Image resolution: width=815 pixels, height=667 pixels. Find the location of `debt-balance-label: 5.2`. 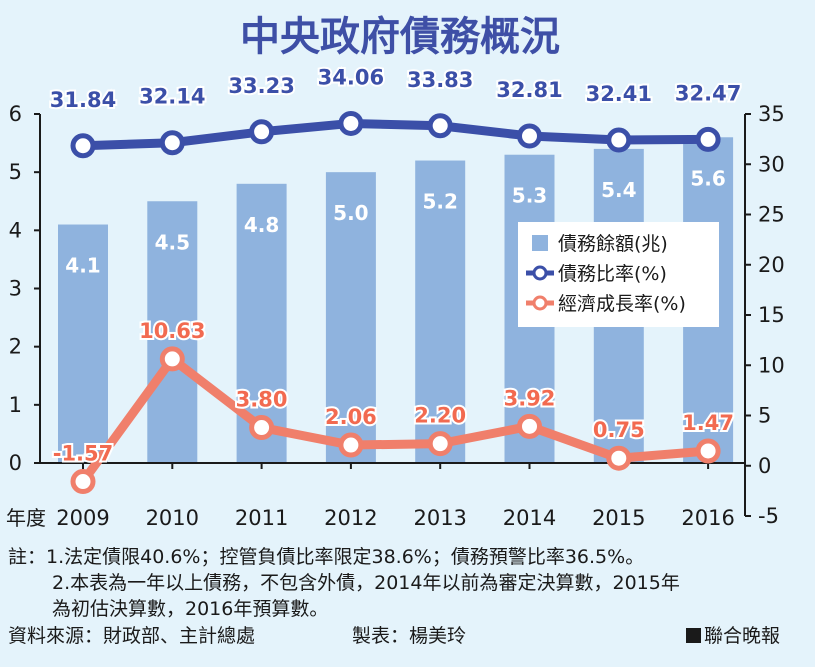

debt-balance-label: 5.2 is located at coordinates (439, 202).